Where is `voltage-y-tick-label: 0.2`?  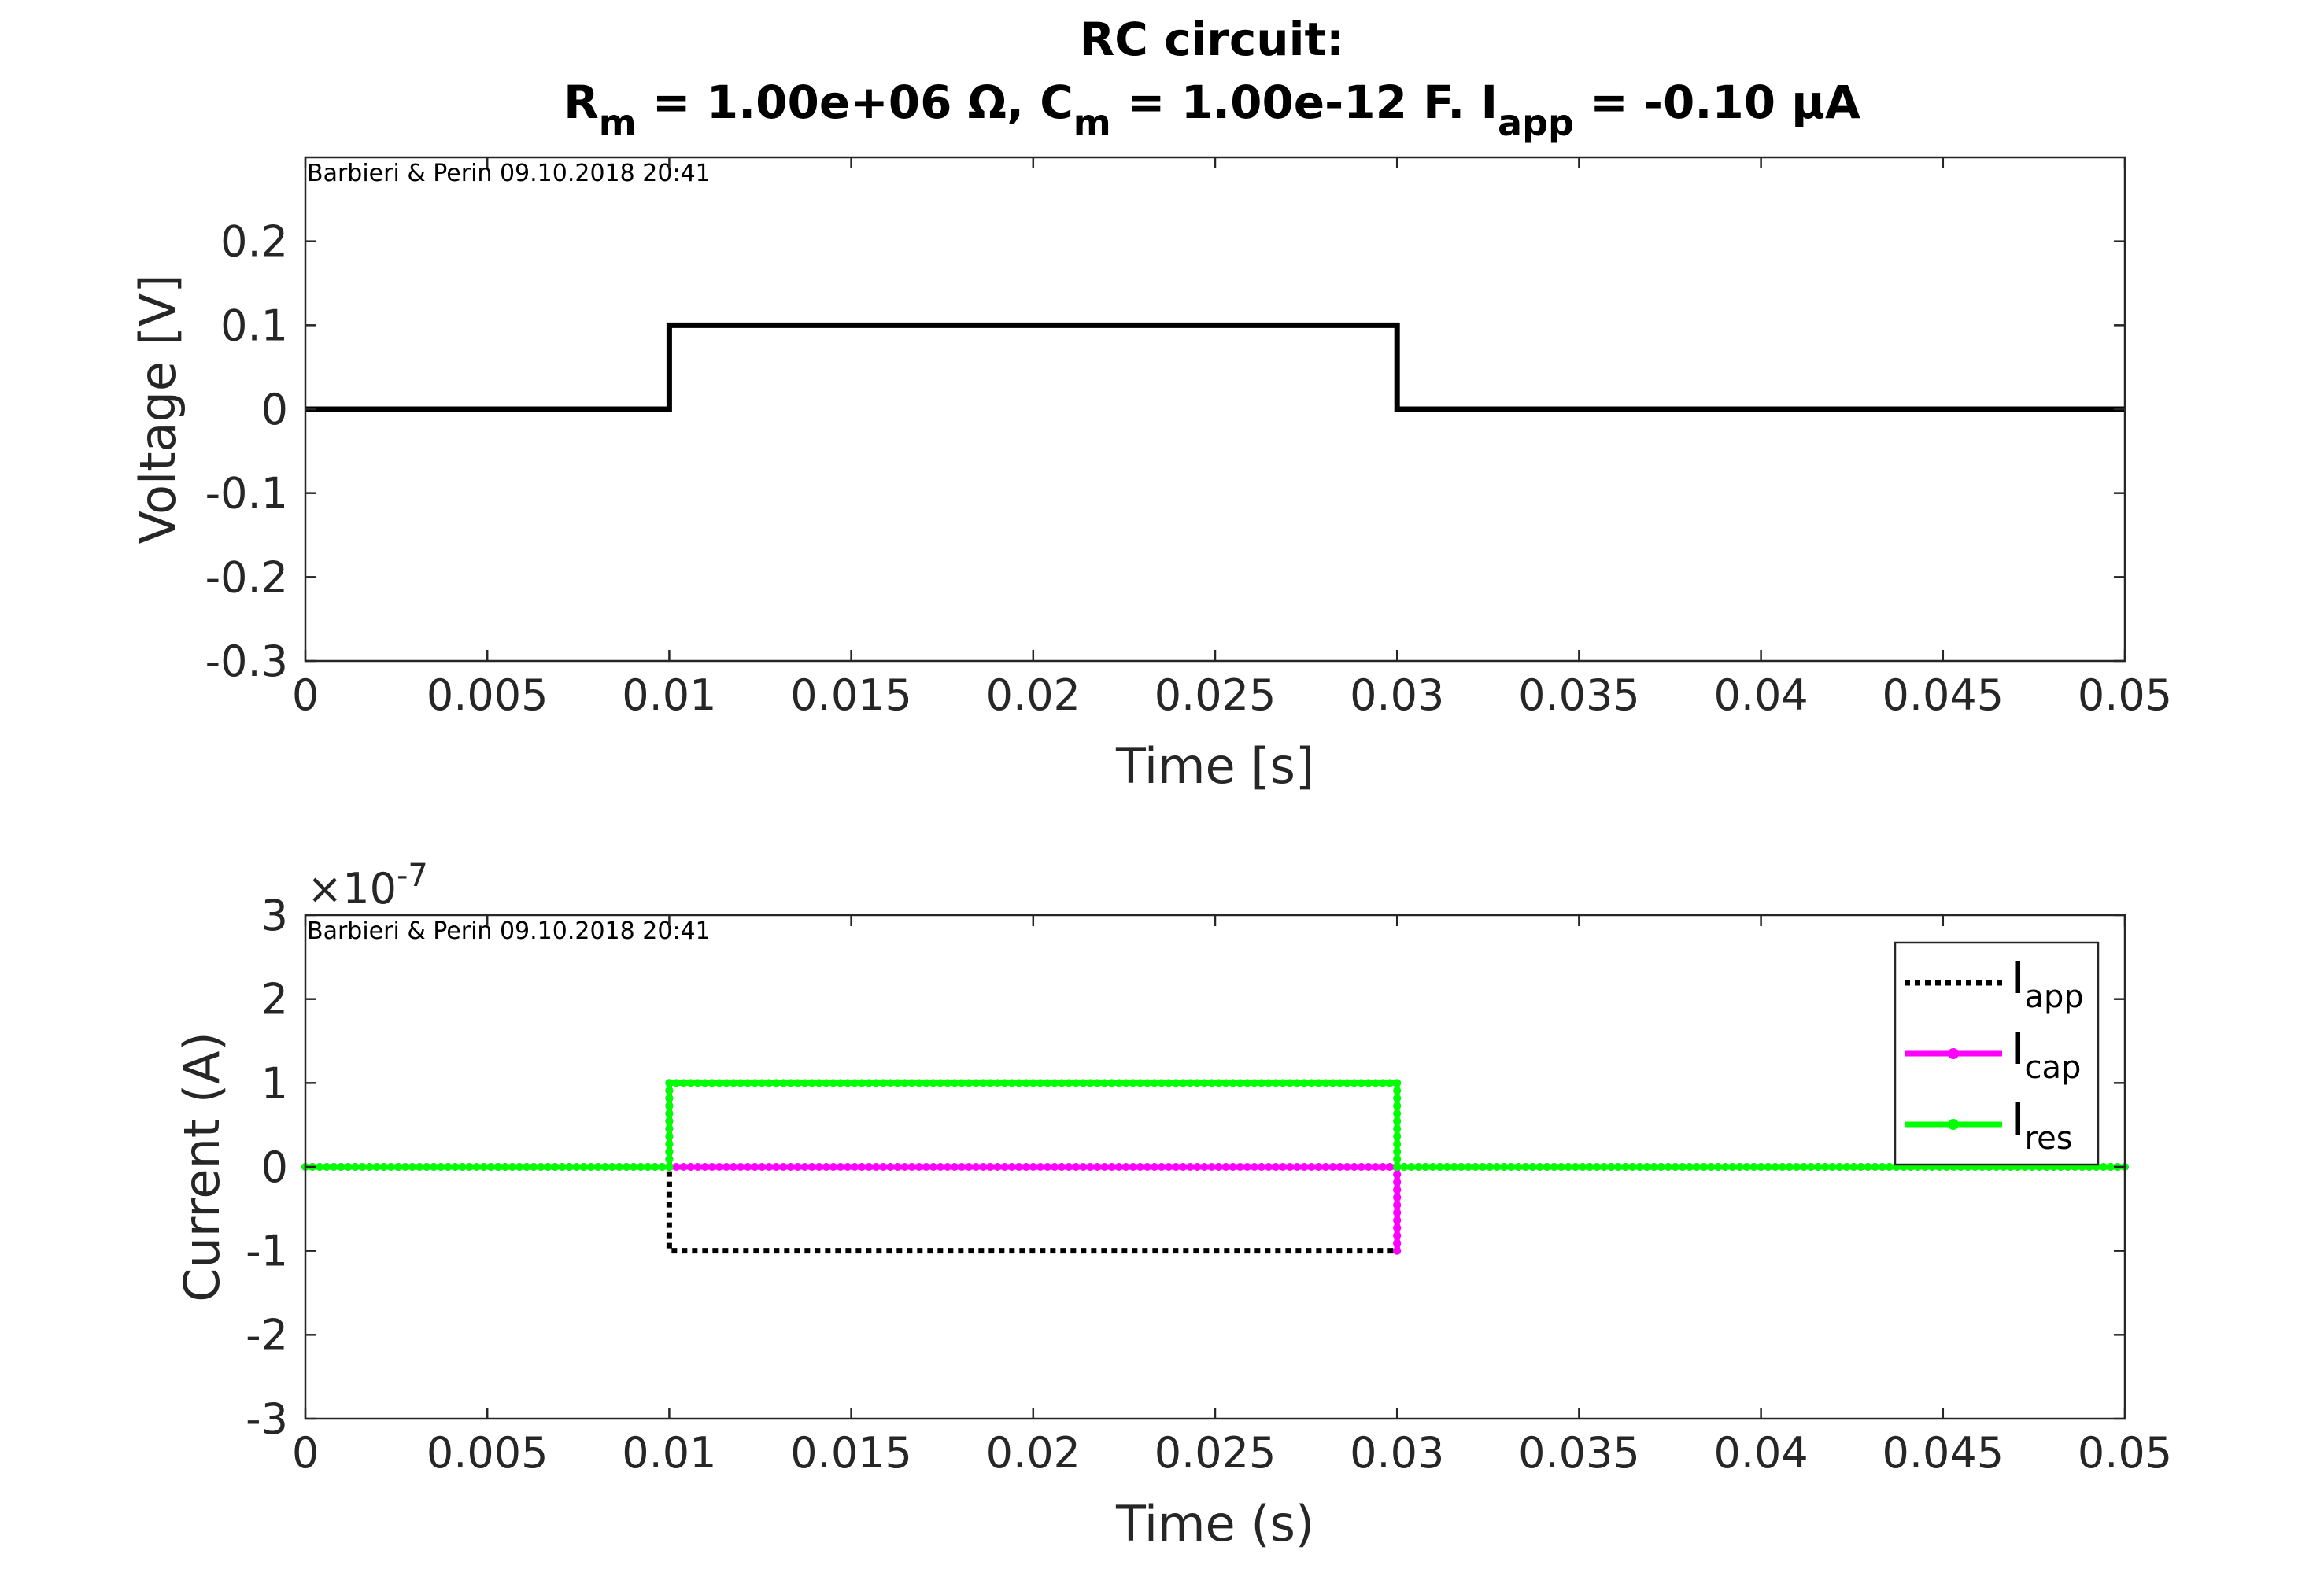 voltage-y-tick-label: 0.2 is located at coordinates (254, 242).